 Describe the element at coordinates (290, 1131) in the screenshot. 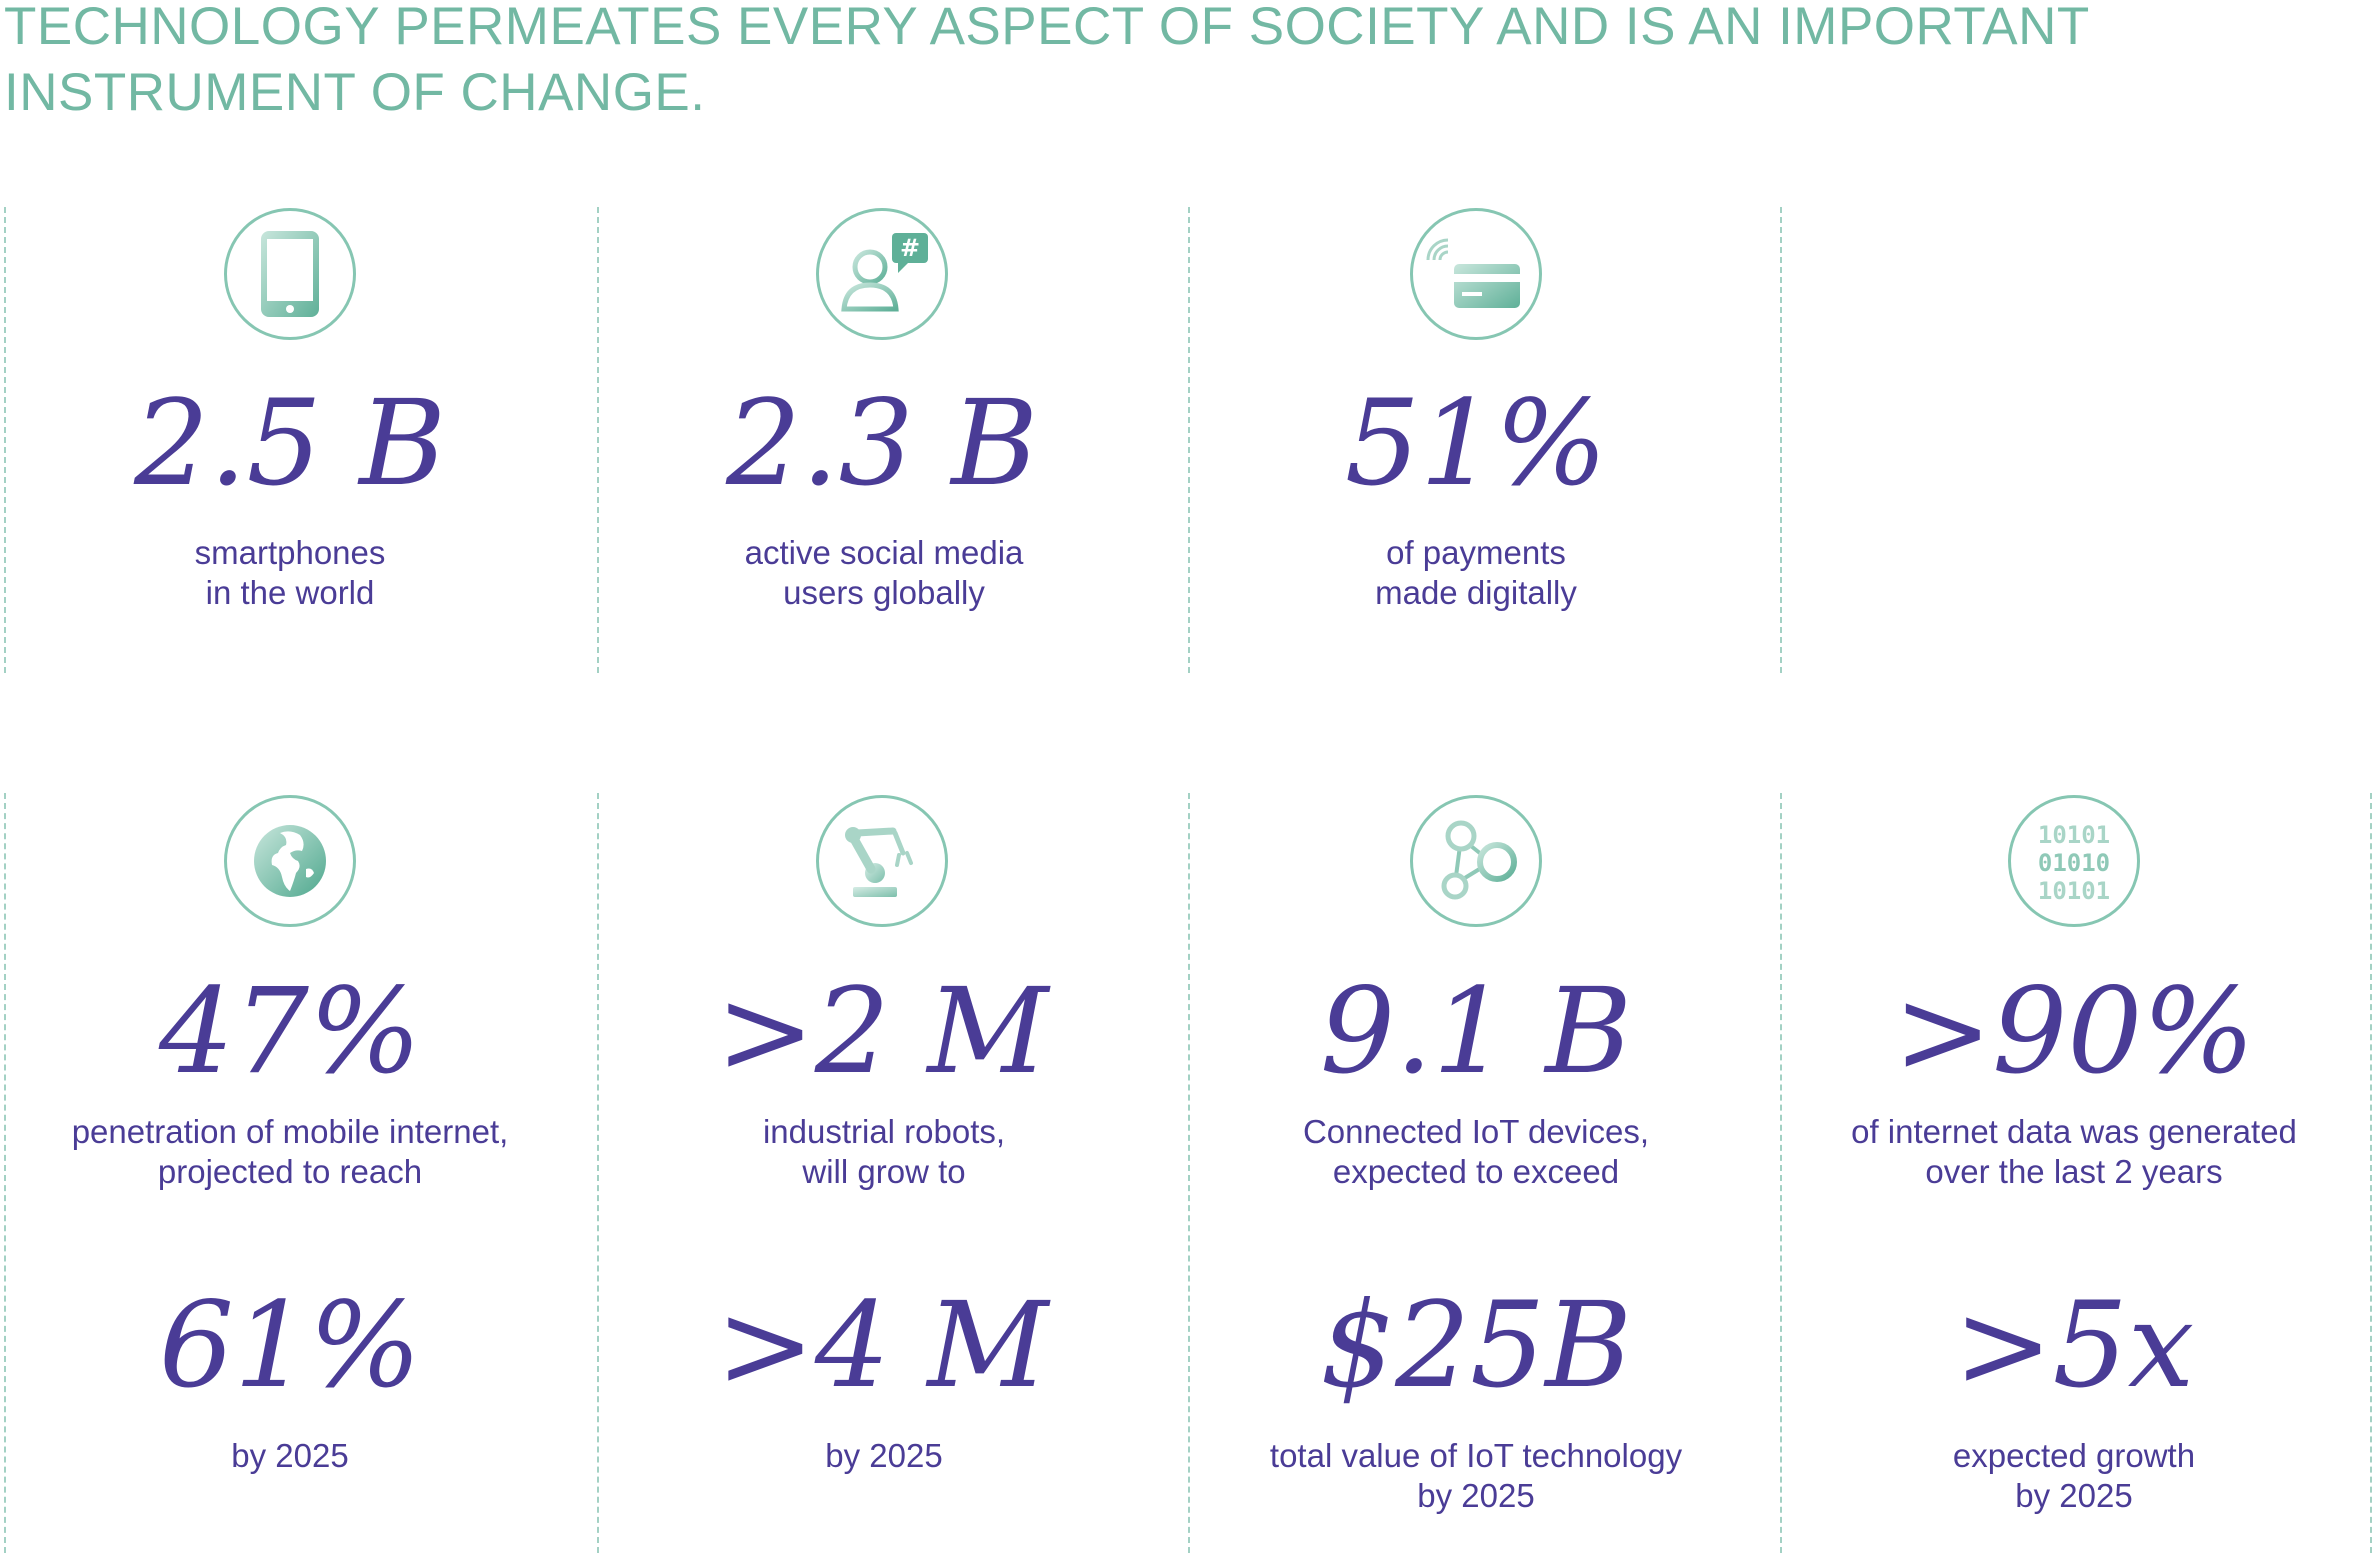

I see `label-line: penetration of mobile internet,` at that location.